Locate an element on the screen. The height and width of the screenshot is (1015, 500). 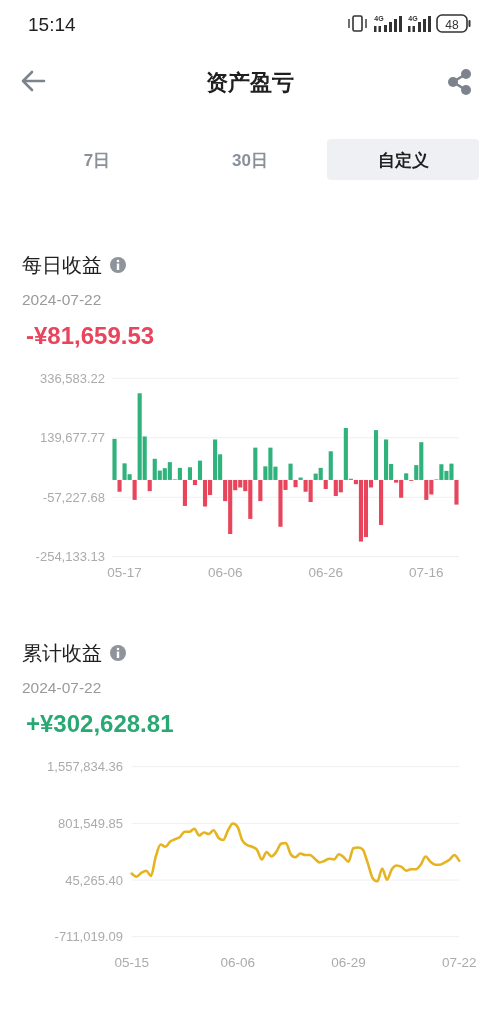
y-tick-label: -57,227.68 is located at coordinates (73, 497).